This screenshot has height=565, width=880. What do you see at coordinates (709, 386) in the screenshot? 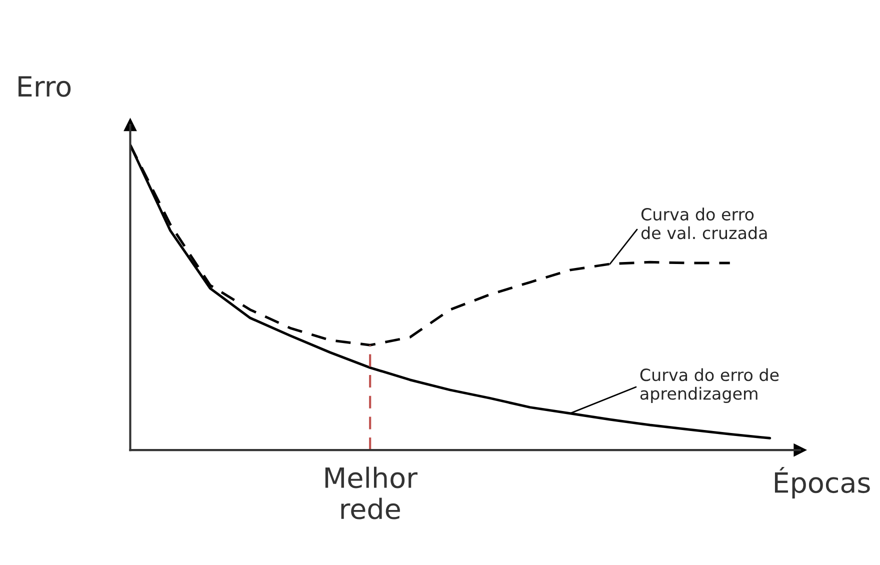
I see `series-label: Curva do erro de aprendizagem` at bounding box center [709, 386].